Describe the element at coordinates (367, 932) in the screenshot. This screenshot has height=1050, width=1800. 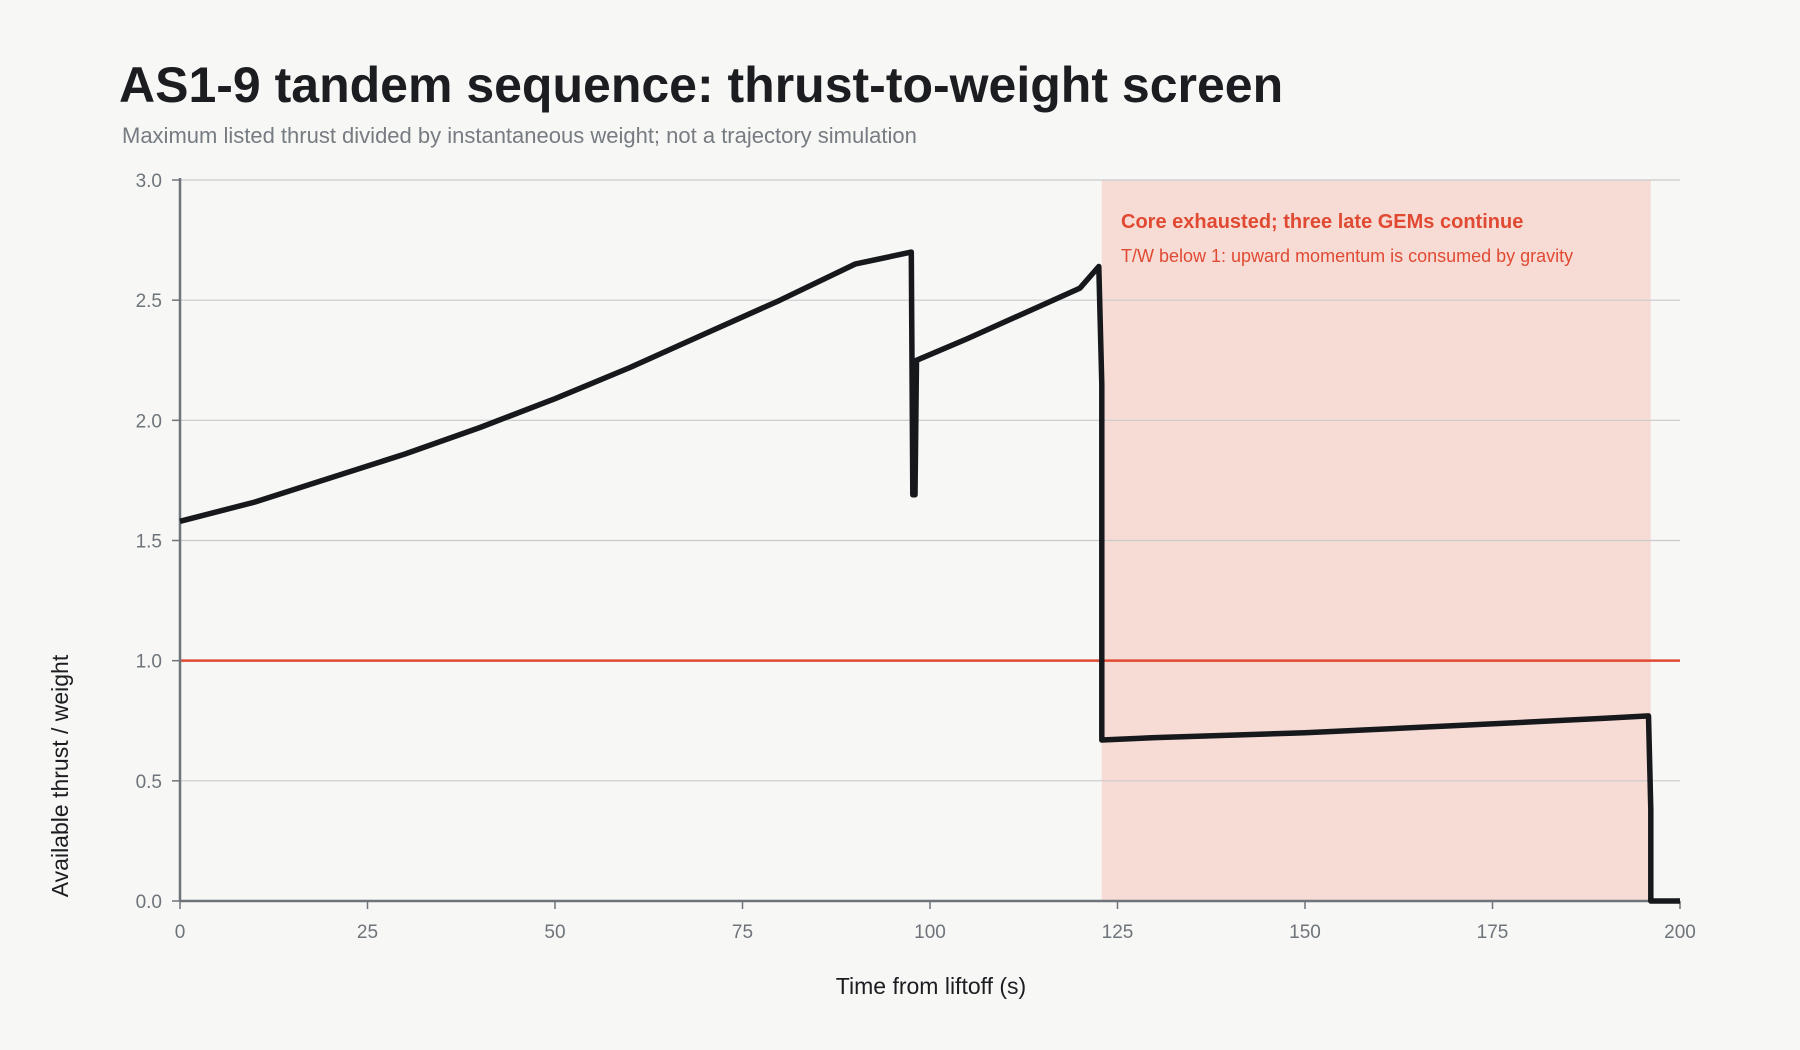
I see `x-tick-label: 25` at that location.